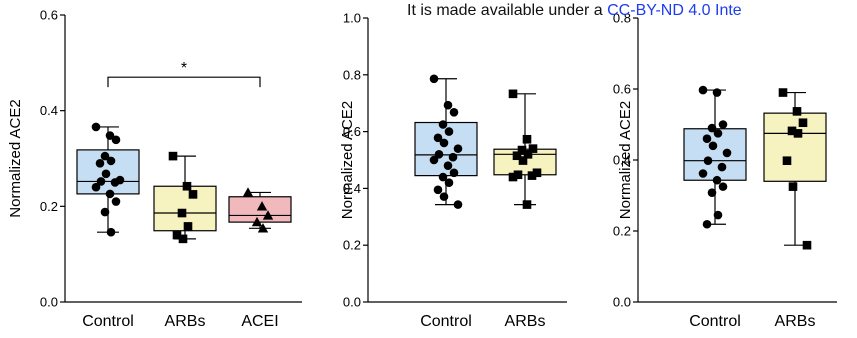 The image size is (857, 338). I want to click on significance-bracket, so click(184, 82).